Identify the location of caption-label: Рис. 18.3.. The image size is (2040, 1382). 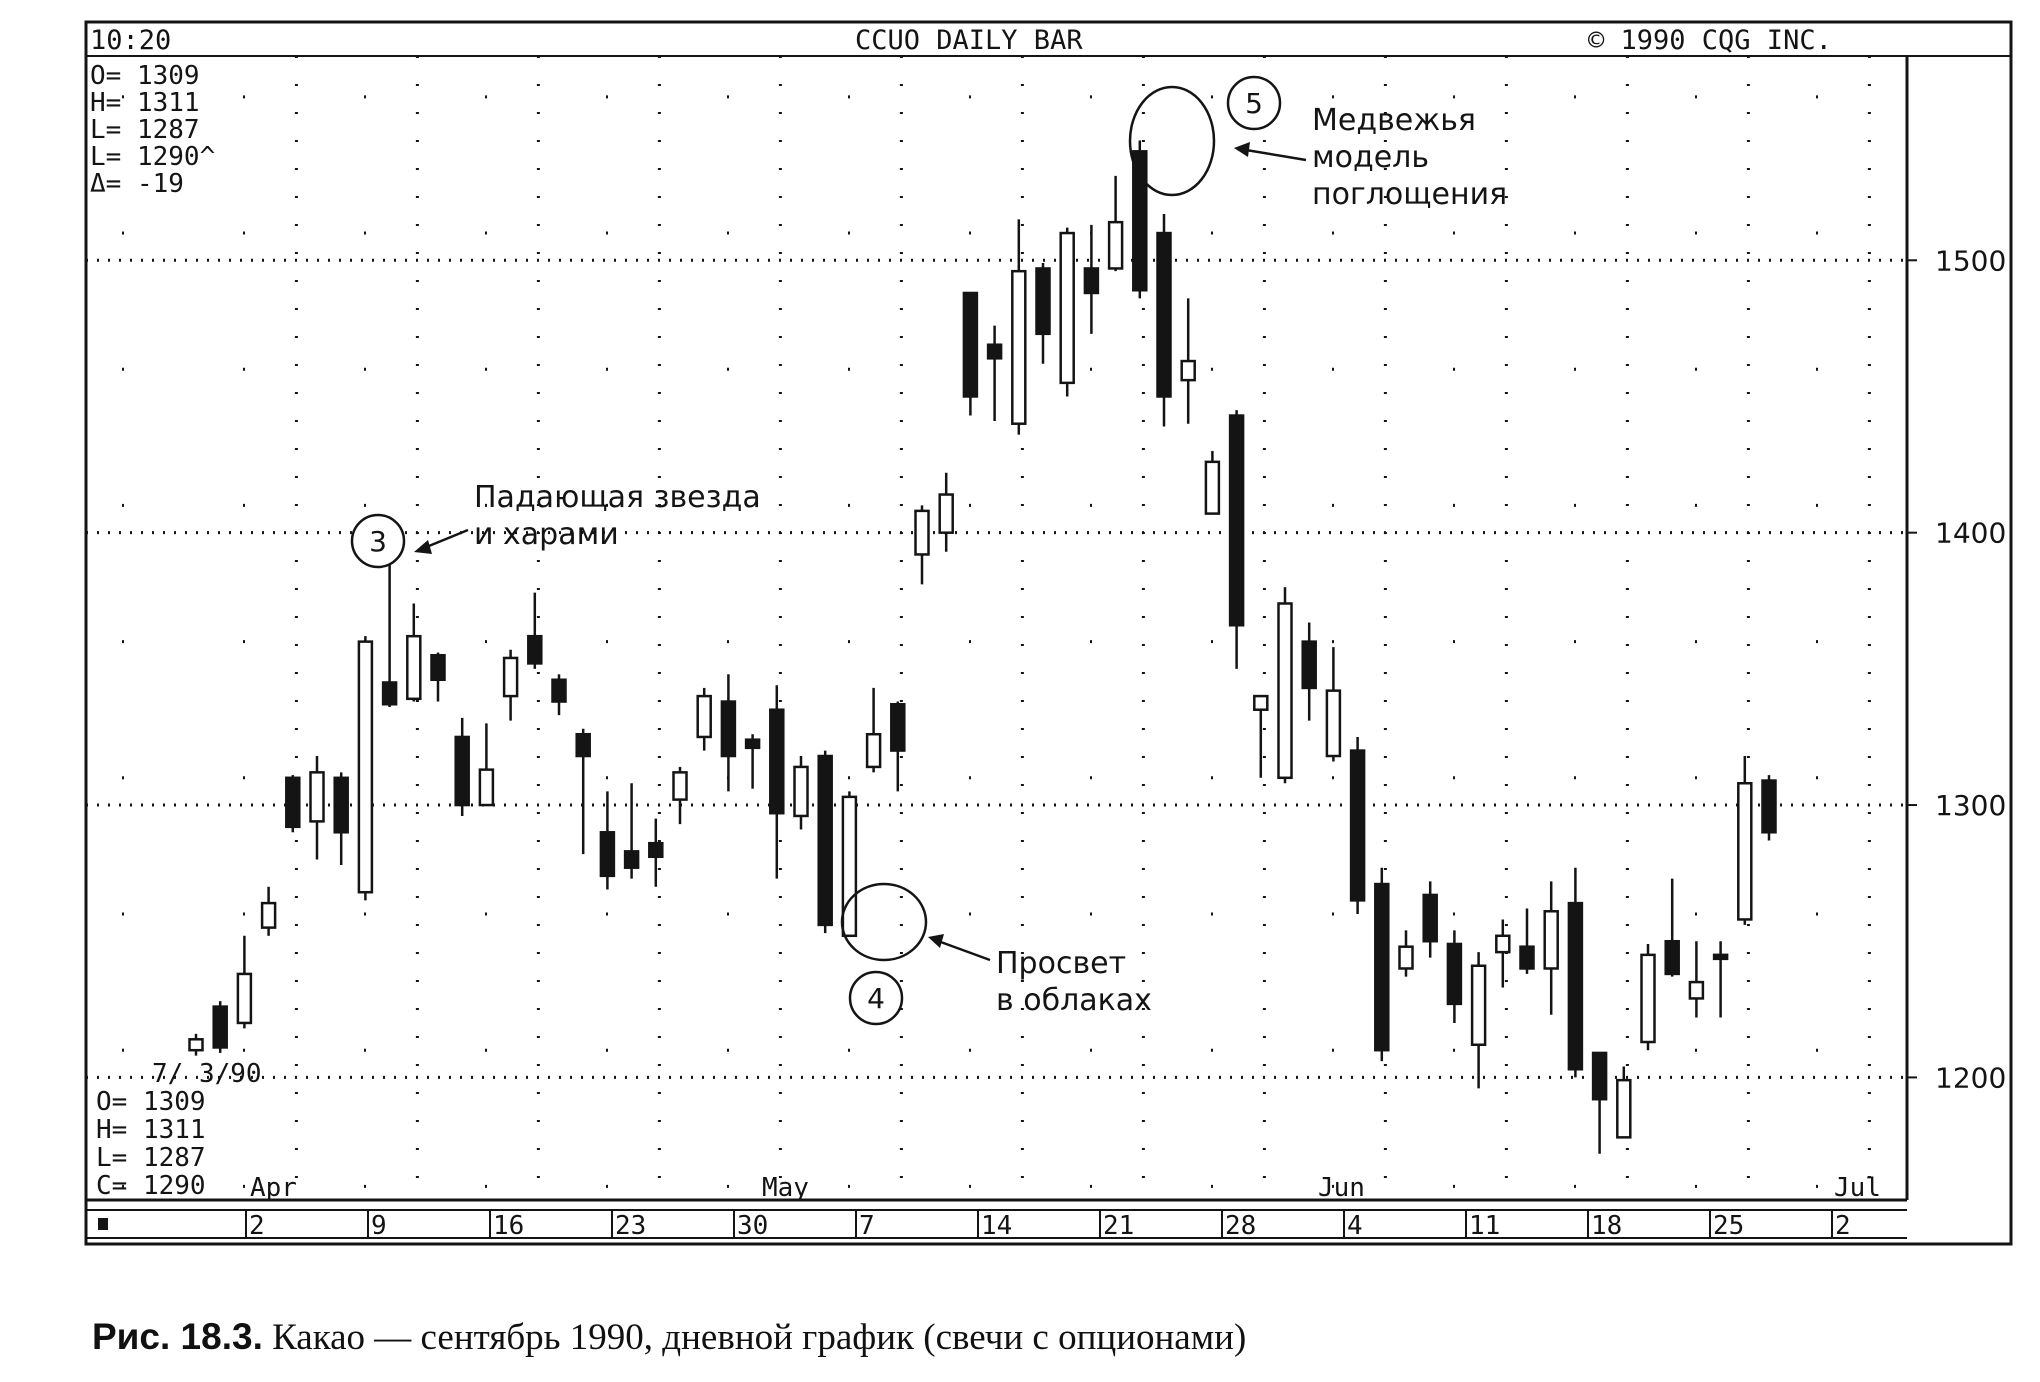
(177, 1336).